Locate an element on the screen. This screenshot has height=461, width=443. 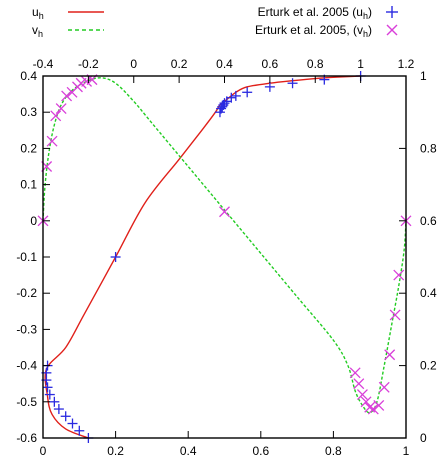
top-tick-label: -0.4 is located at coordinates (43, 64).